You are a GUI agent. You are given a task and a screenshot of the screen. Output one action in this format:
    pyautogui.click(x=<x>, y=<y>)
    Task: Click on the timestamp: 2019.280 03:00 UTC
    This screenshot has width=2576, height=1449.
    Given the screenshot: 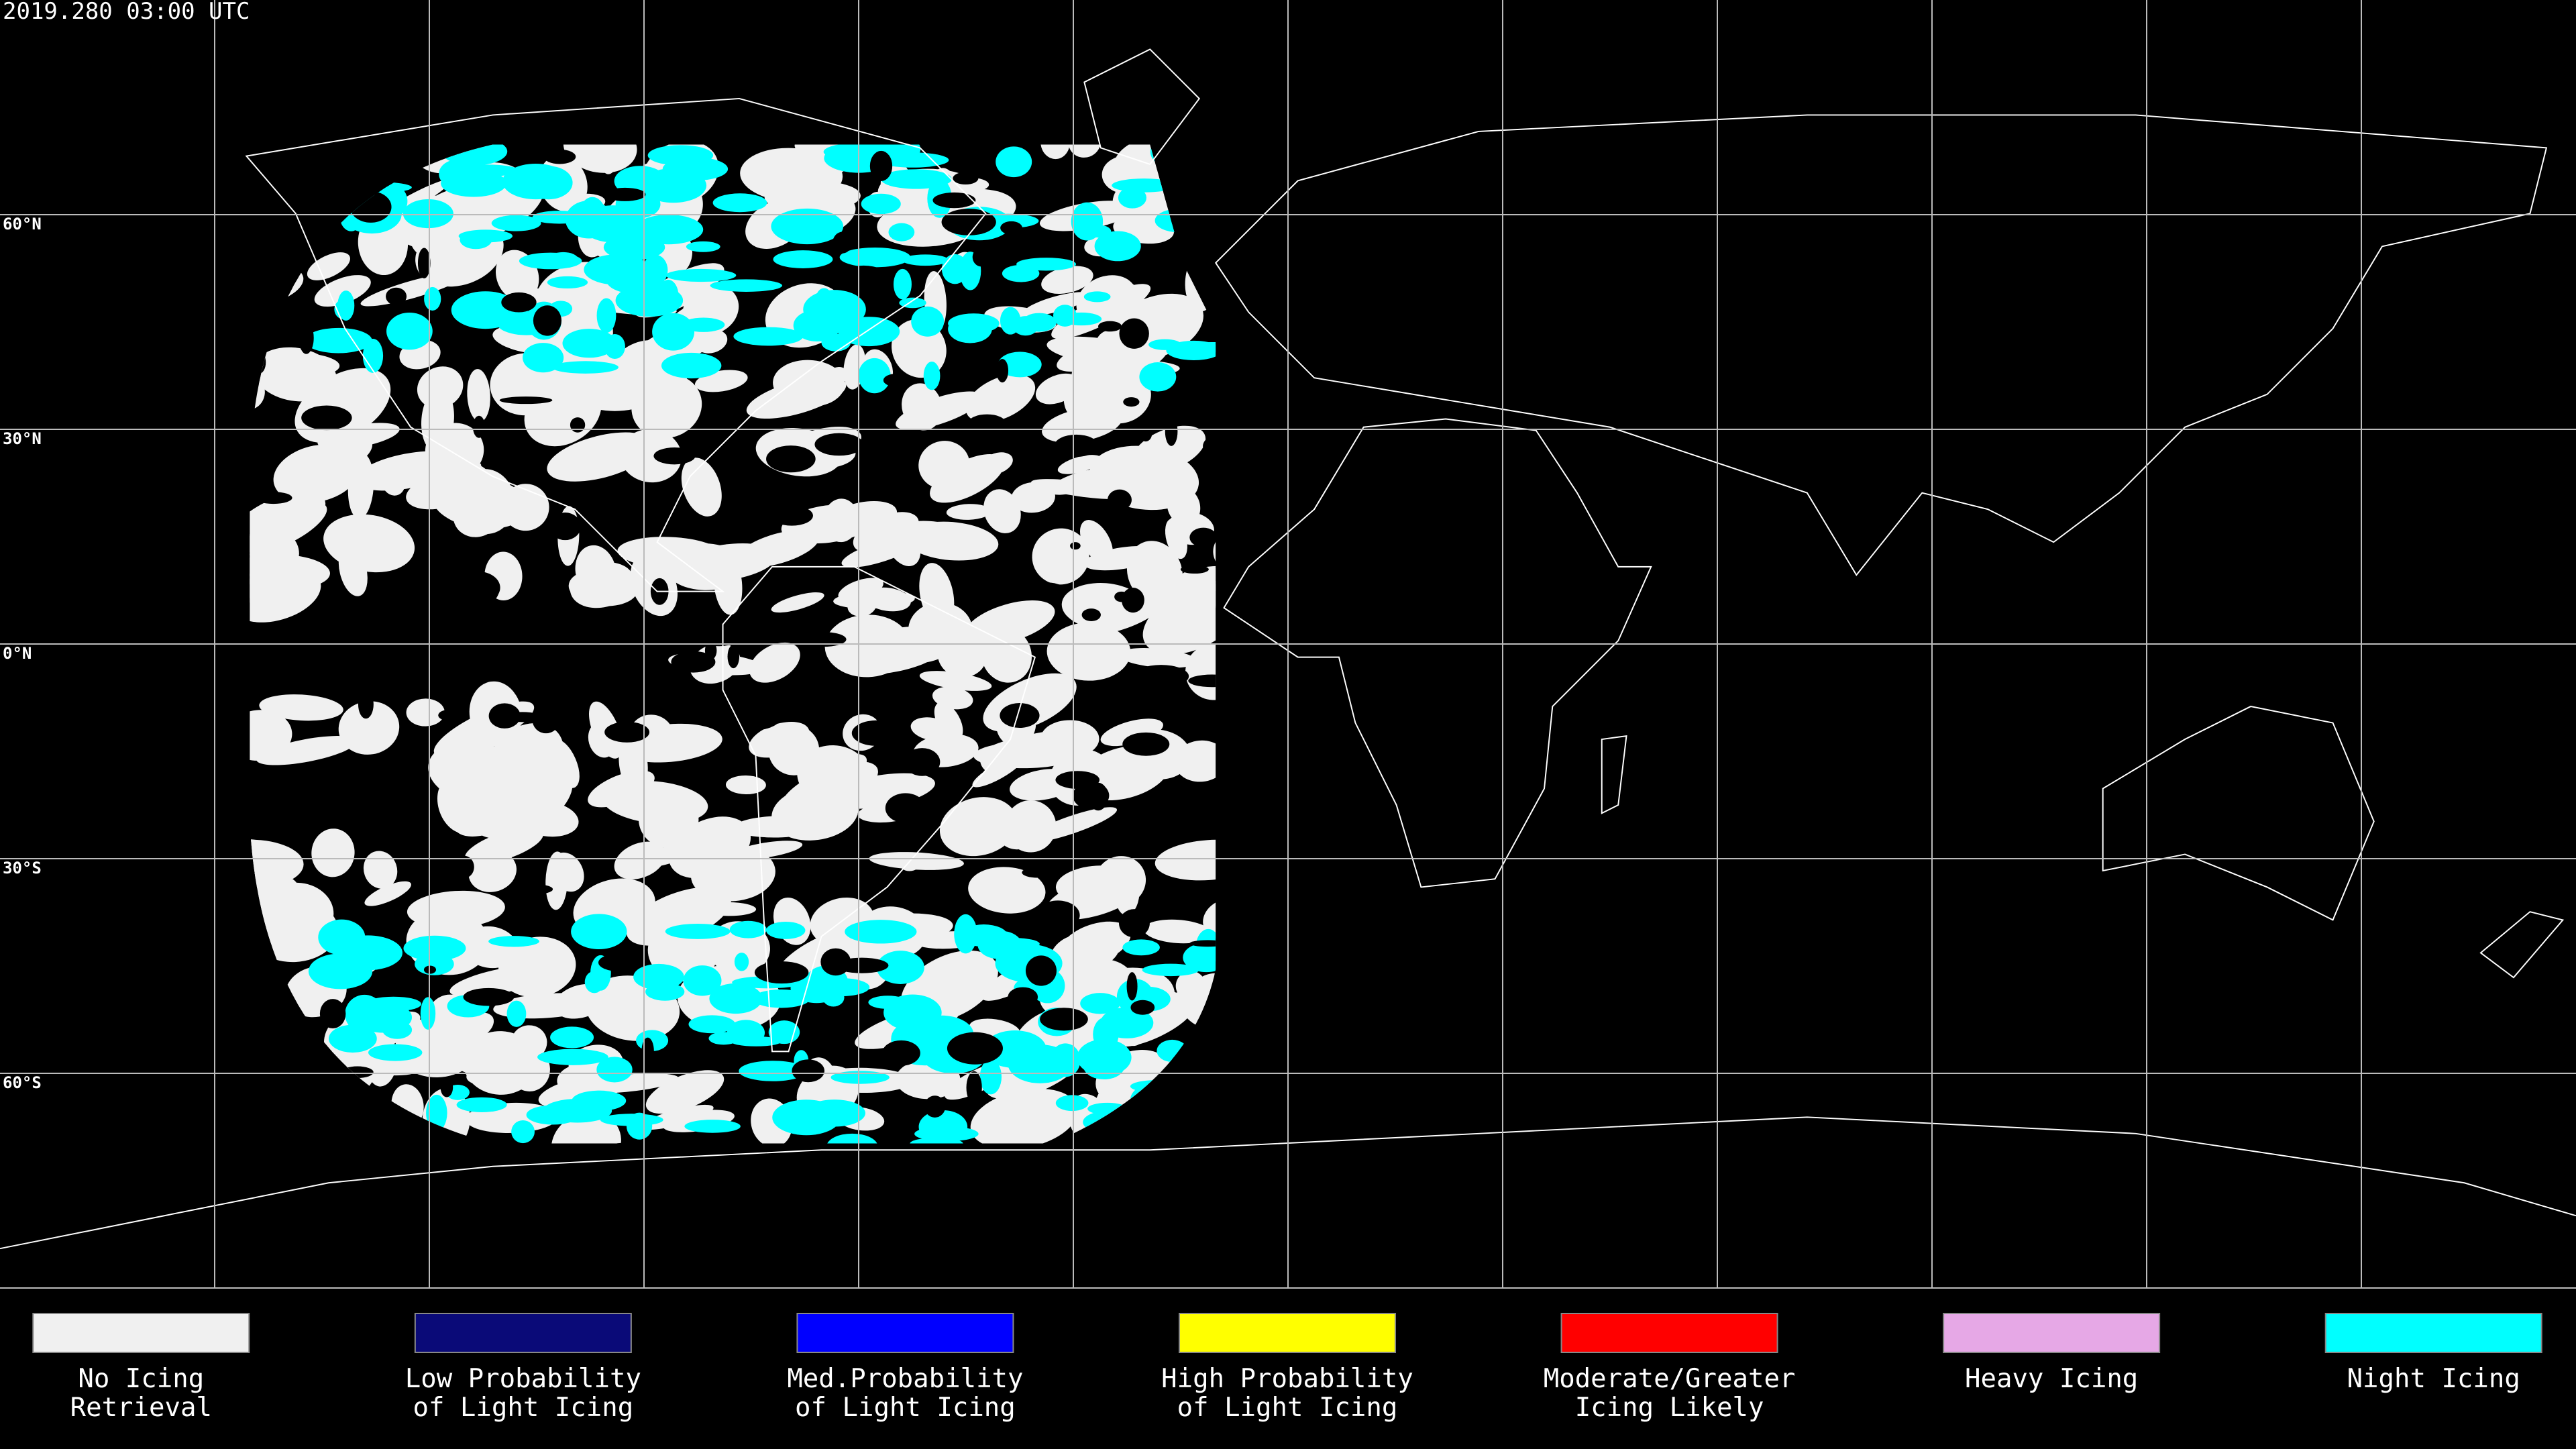 What is the action you would take?
    pyautogui.click(x=126, y=12)
    